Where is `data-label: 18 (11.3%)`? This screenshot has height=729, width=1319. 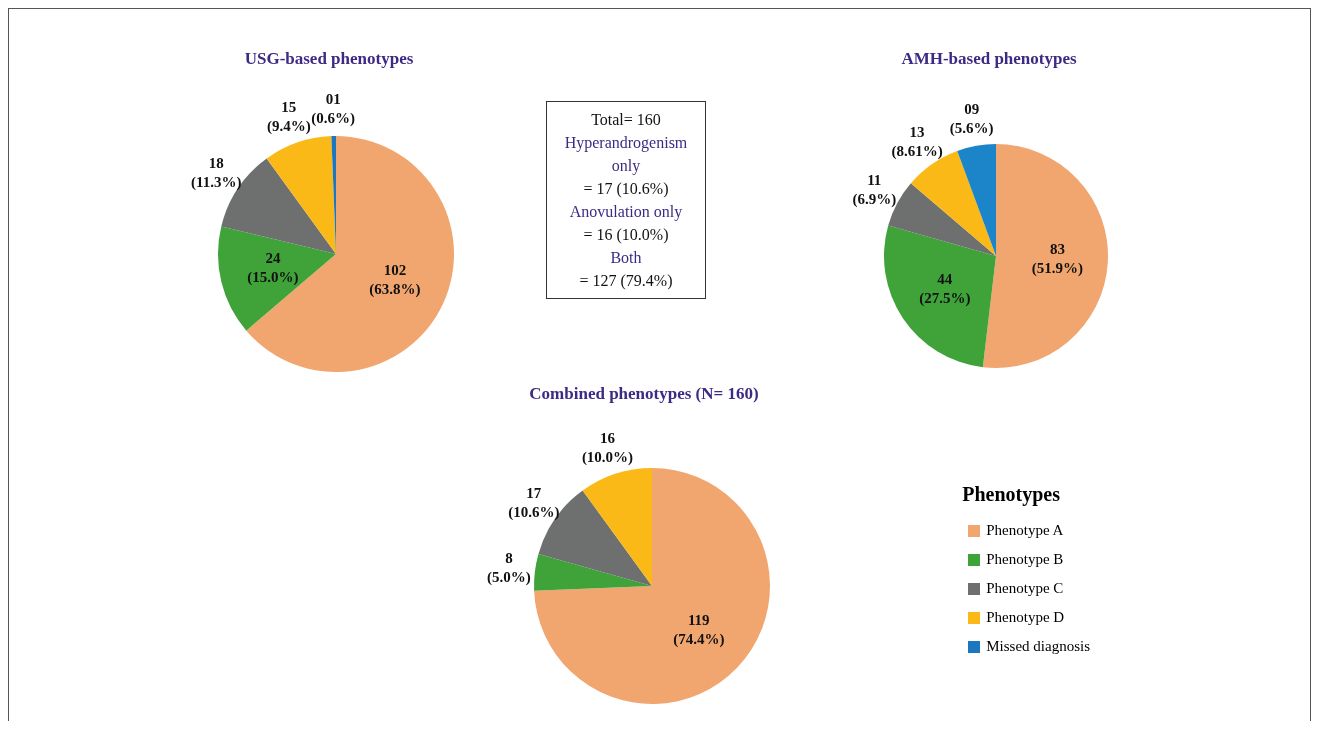
data-label: 18 (11.3%) is located at coordinates (216, 173).